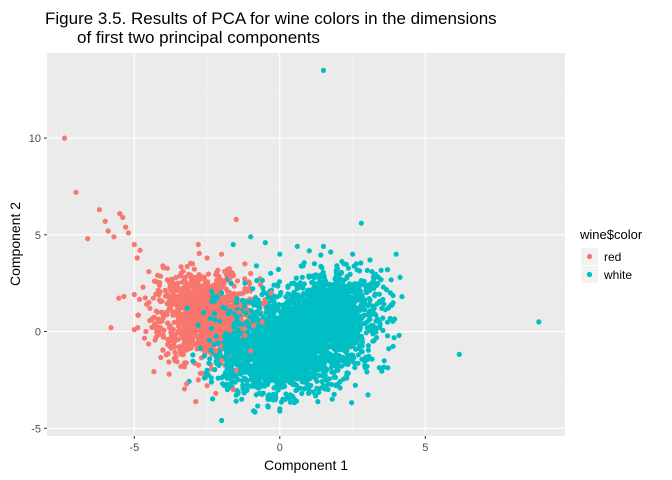  I want to click on legend: wine$color red white, so click(611, 255).